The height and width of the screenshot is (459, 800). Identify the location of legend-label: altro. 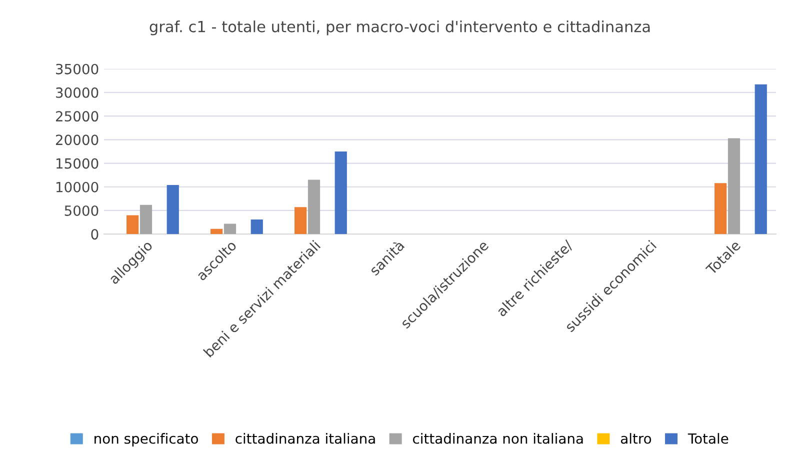
(636, 438).